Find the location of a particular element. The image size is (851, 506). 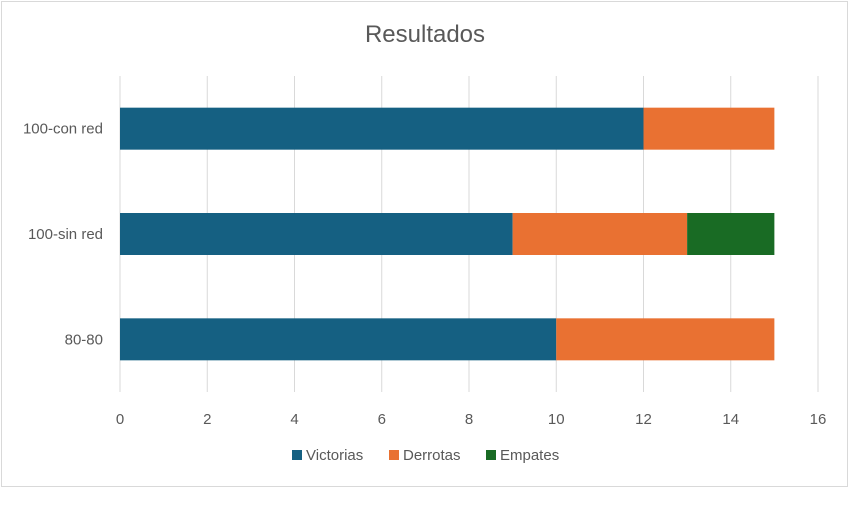

x-axis-ticks: 0 2 4 6 8 10 12 14 16 is located at coordinates (471, 419).